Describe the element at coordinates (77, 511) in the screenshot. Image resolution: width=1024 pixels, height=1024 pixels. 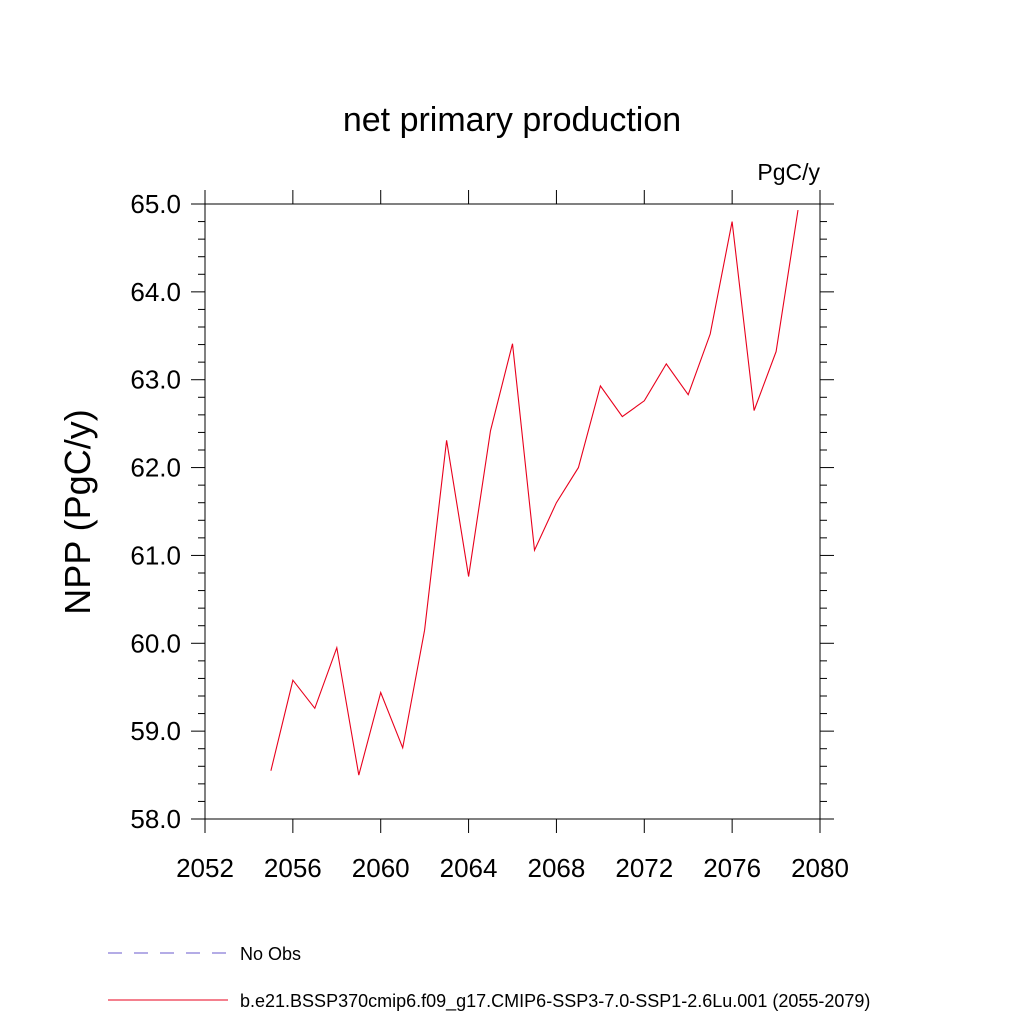
I see `y-axis-label: NPP (PgC/y)` at that location.